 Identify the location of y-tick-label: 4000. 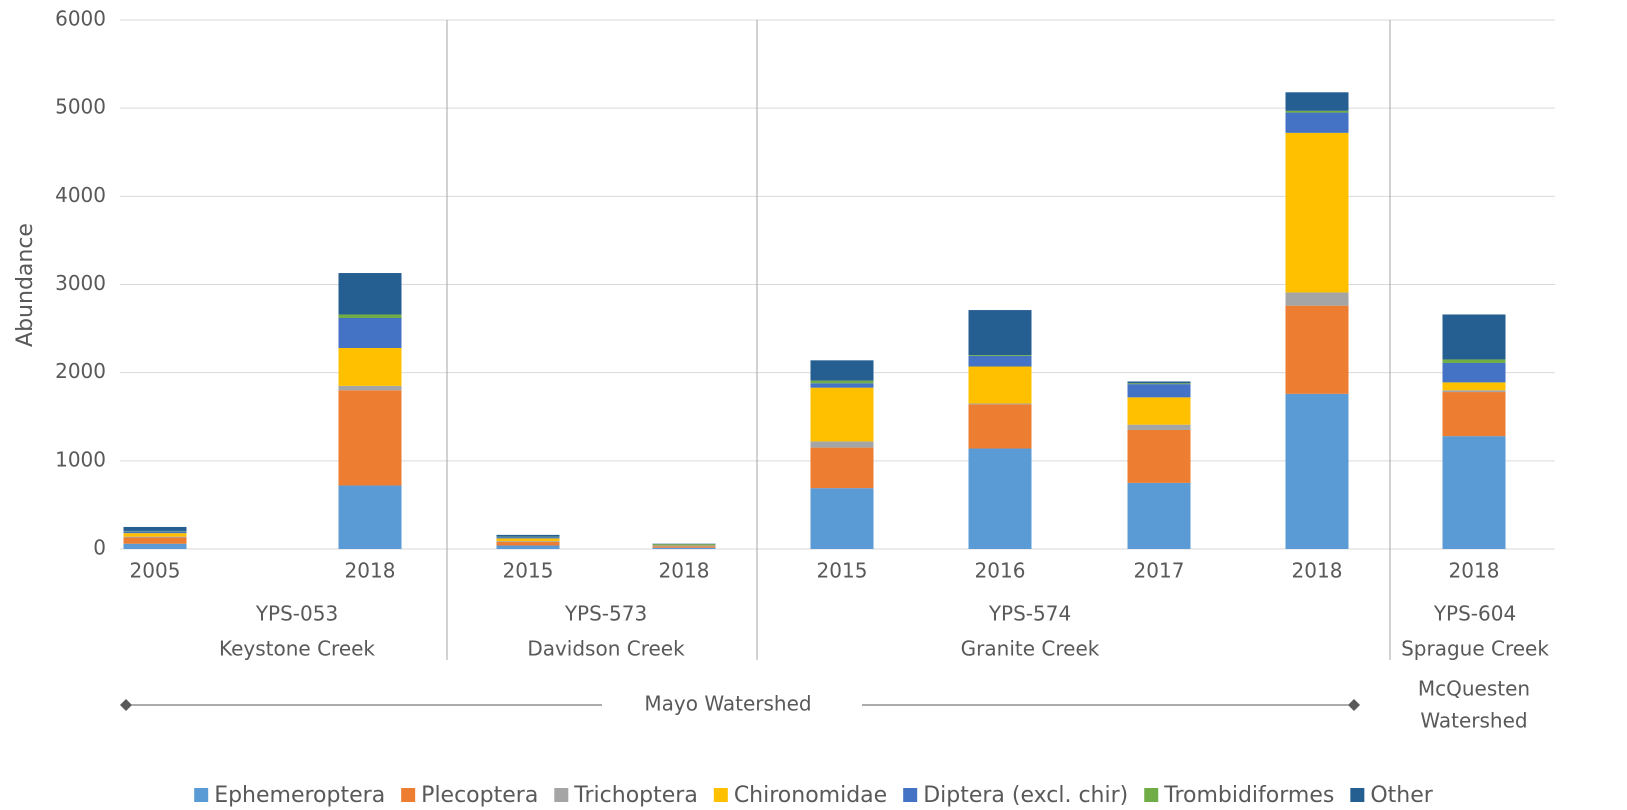
(80, 195).